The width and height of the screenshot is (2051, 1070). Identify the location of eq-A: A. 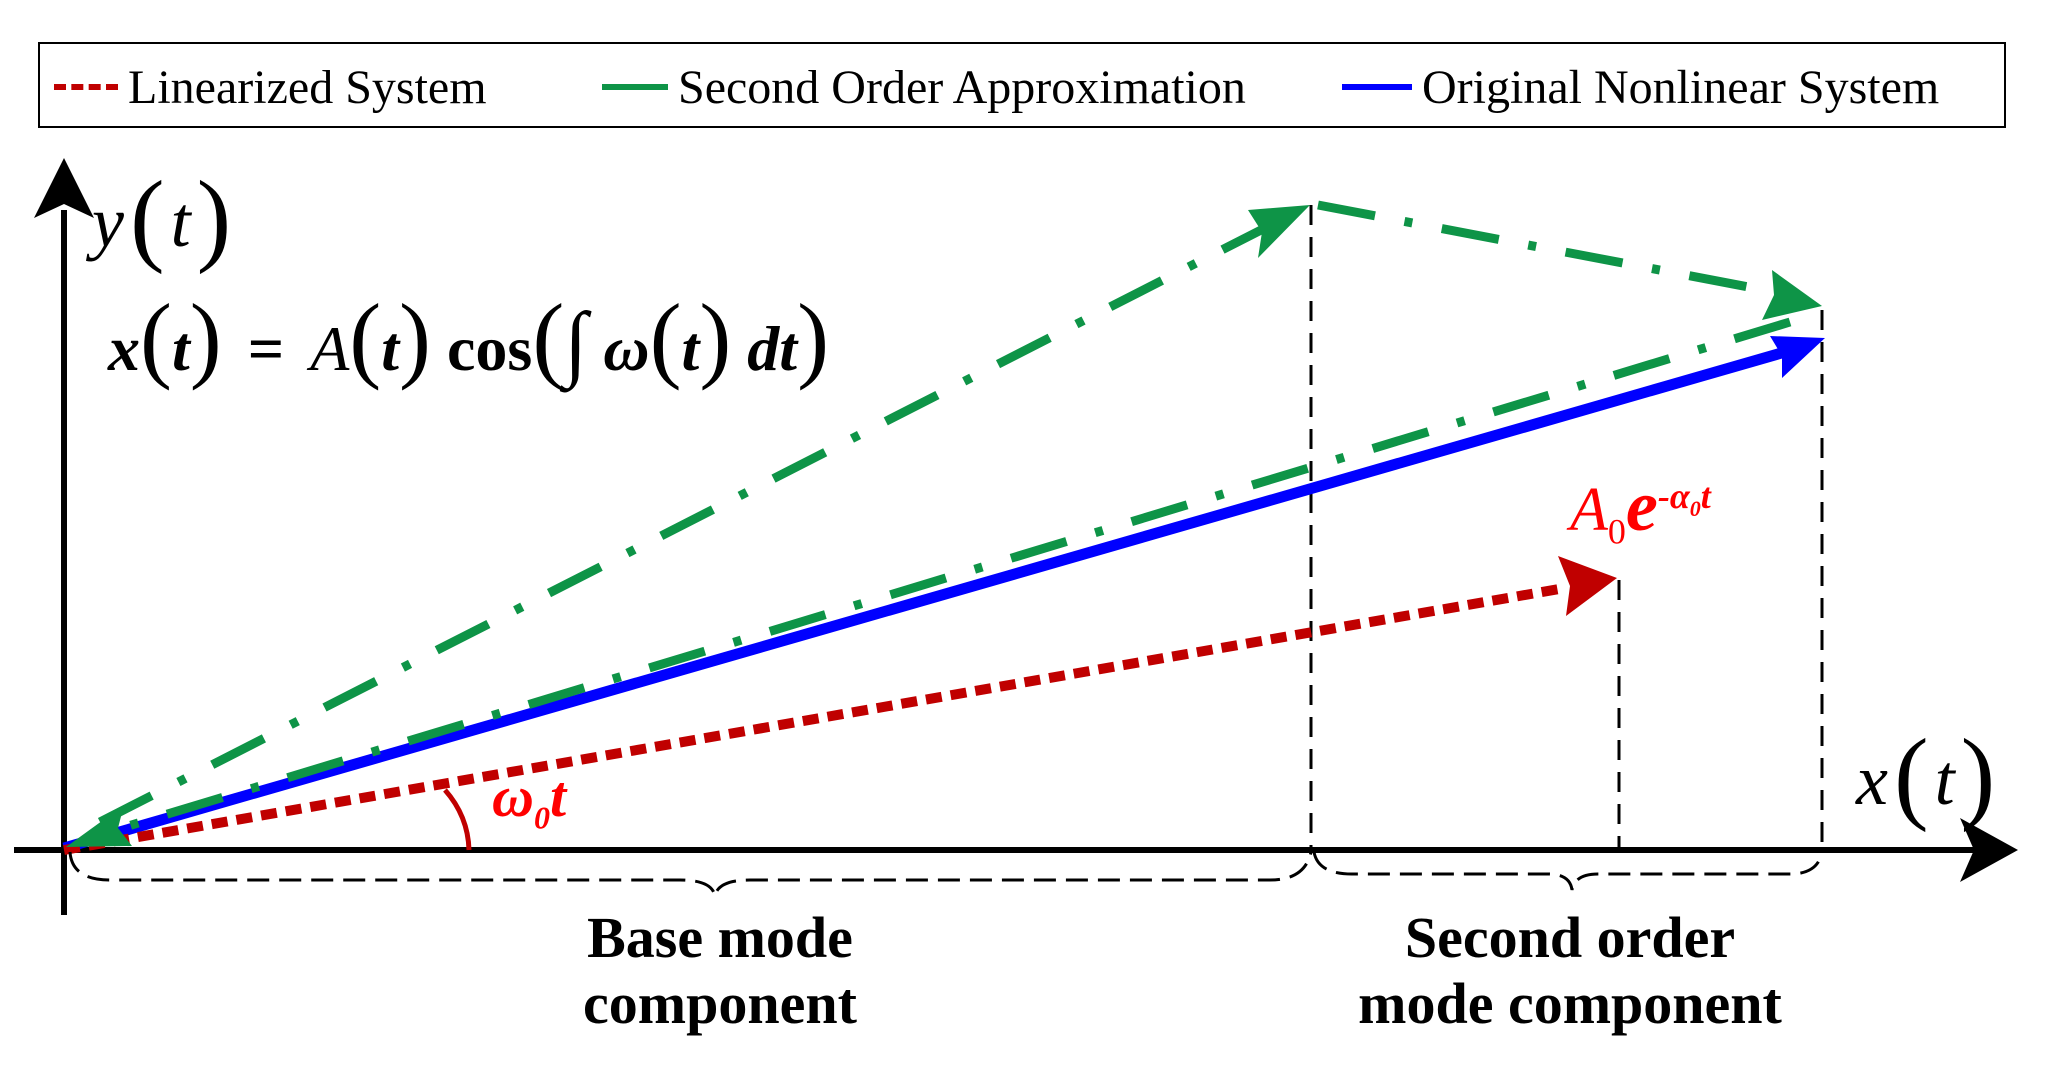
(330, 348).